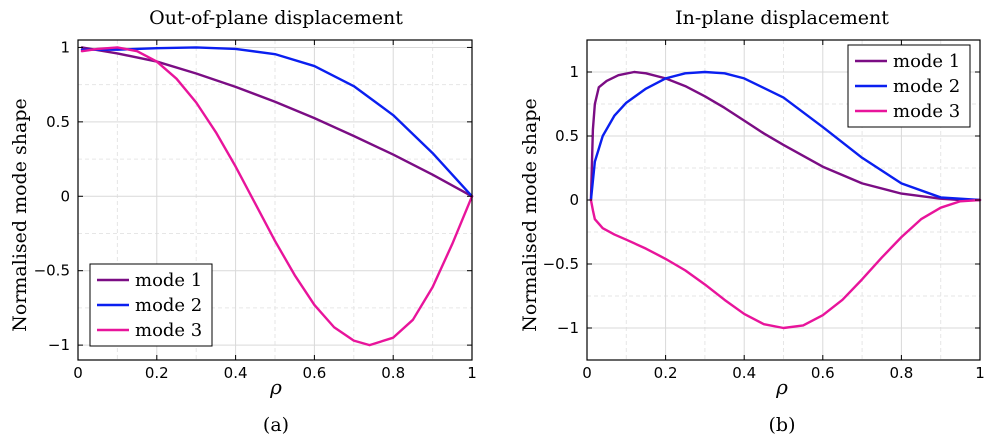 The image size is (984, 442). What do you see at coordinates (276, 425) in the screenshot?
I see `panel-label: (a)` at bounding box center [276, 425].